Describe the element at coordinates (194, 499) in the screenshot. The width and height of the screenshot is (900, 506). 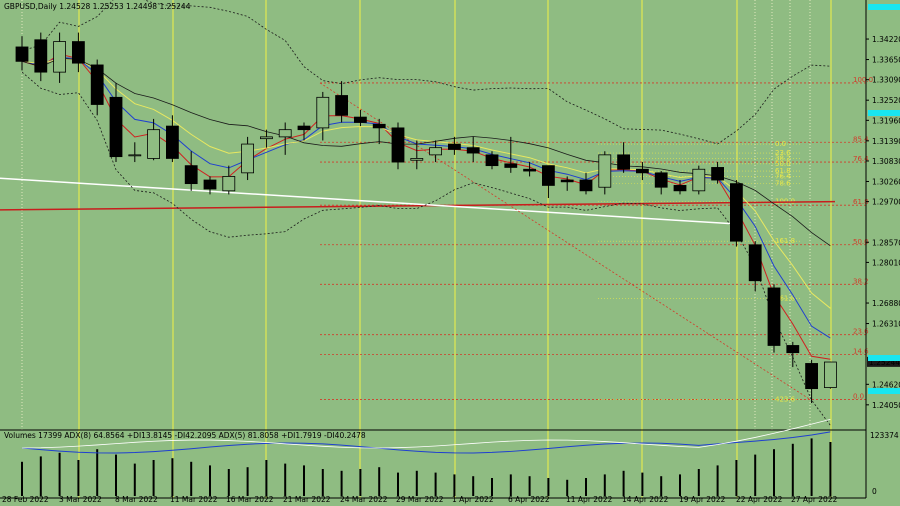
I see `date-tick-label: 11 Mar 2022` at that location.